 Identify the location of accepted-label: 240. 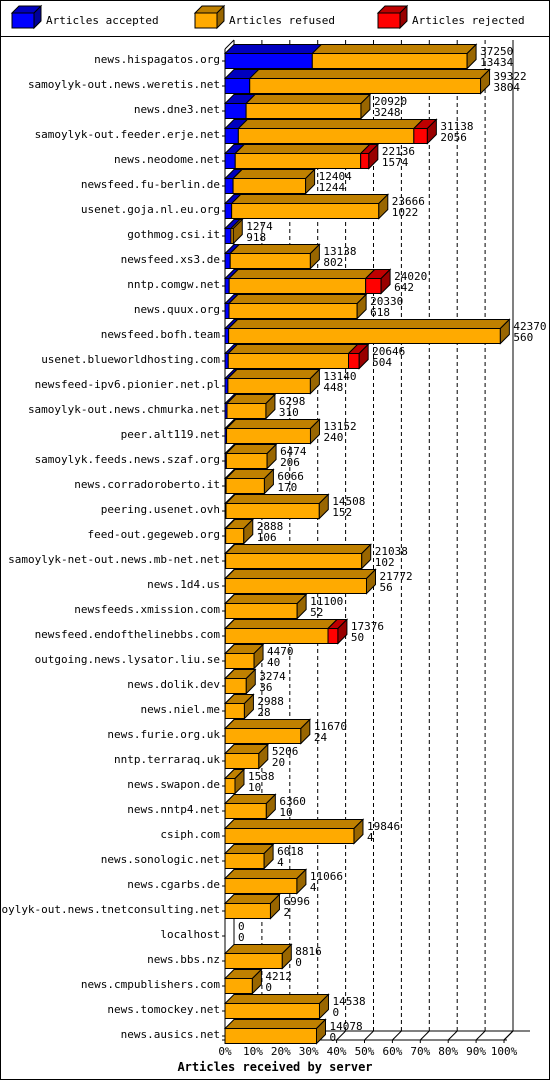
(333, 437).